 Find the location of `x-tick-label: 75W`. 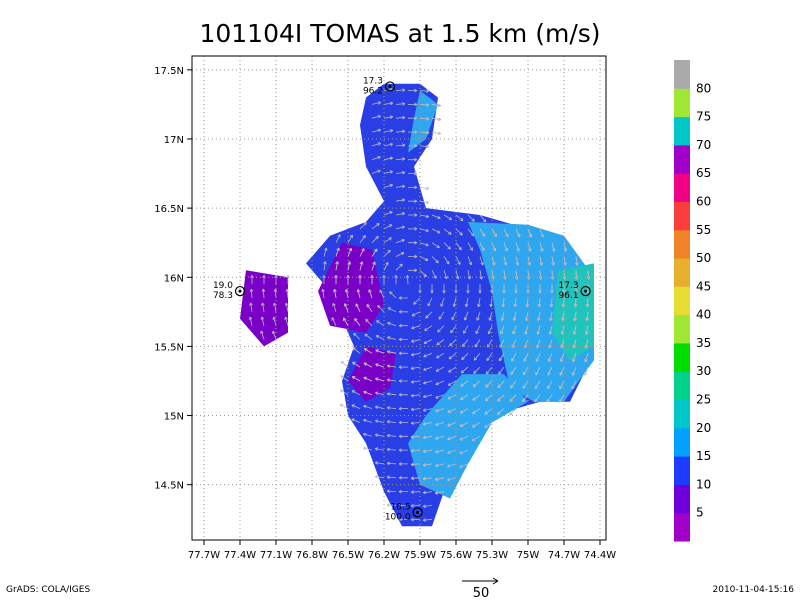

x-tick-label: 75W is located at coordinates (528, 555).